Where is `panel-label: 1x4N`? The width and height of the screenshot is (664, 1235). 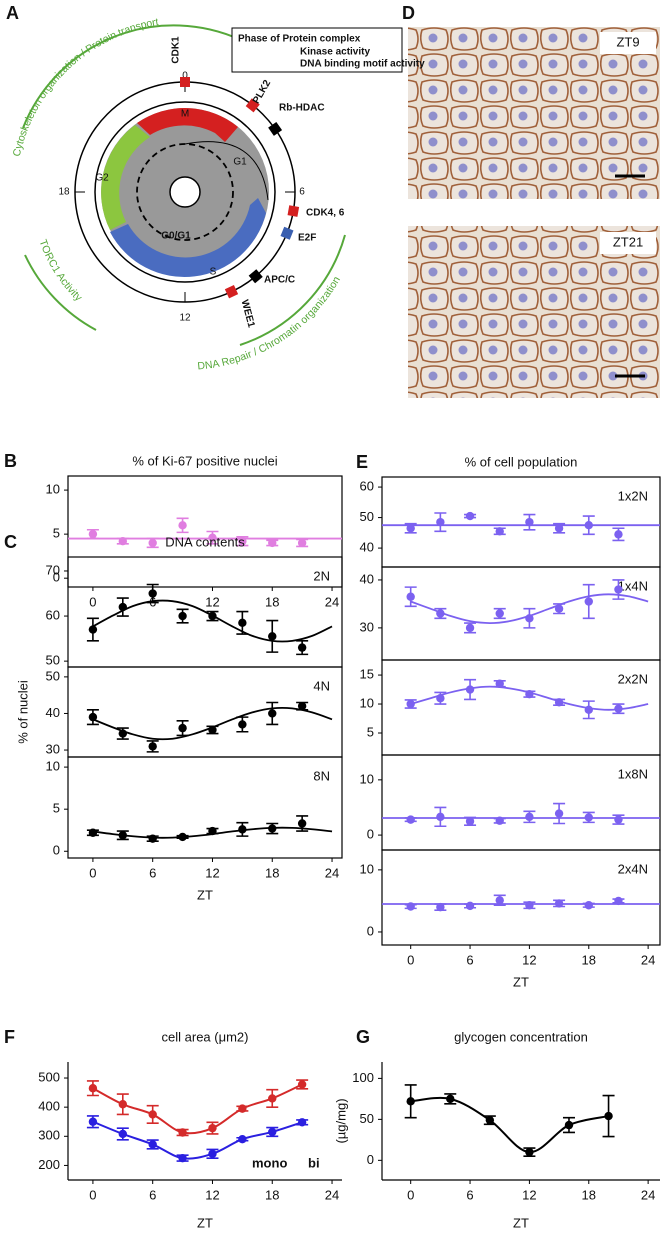 panel-label: 1x4N is located at coordinates (633, 585).